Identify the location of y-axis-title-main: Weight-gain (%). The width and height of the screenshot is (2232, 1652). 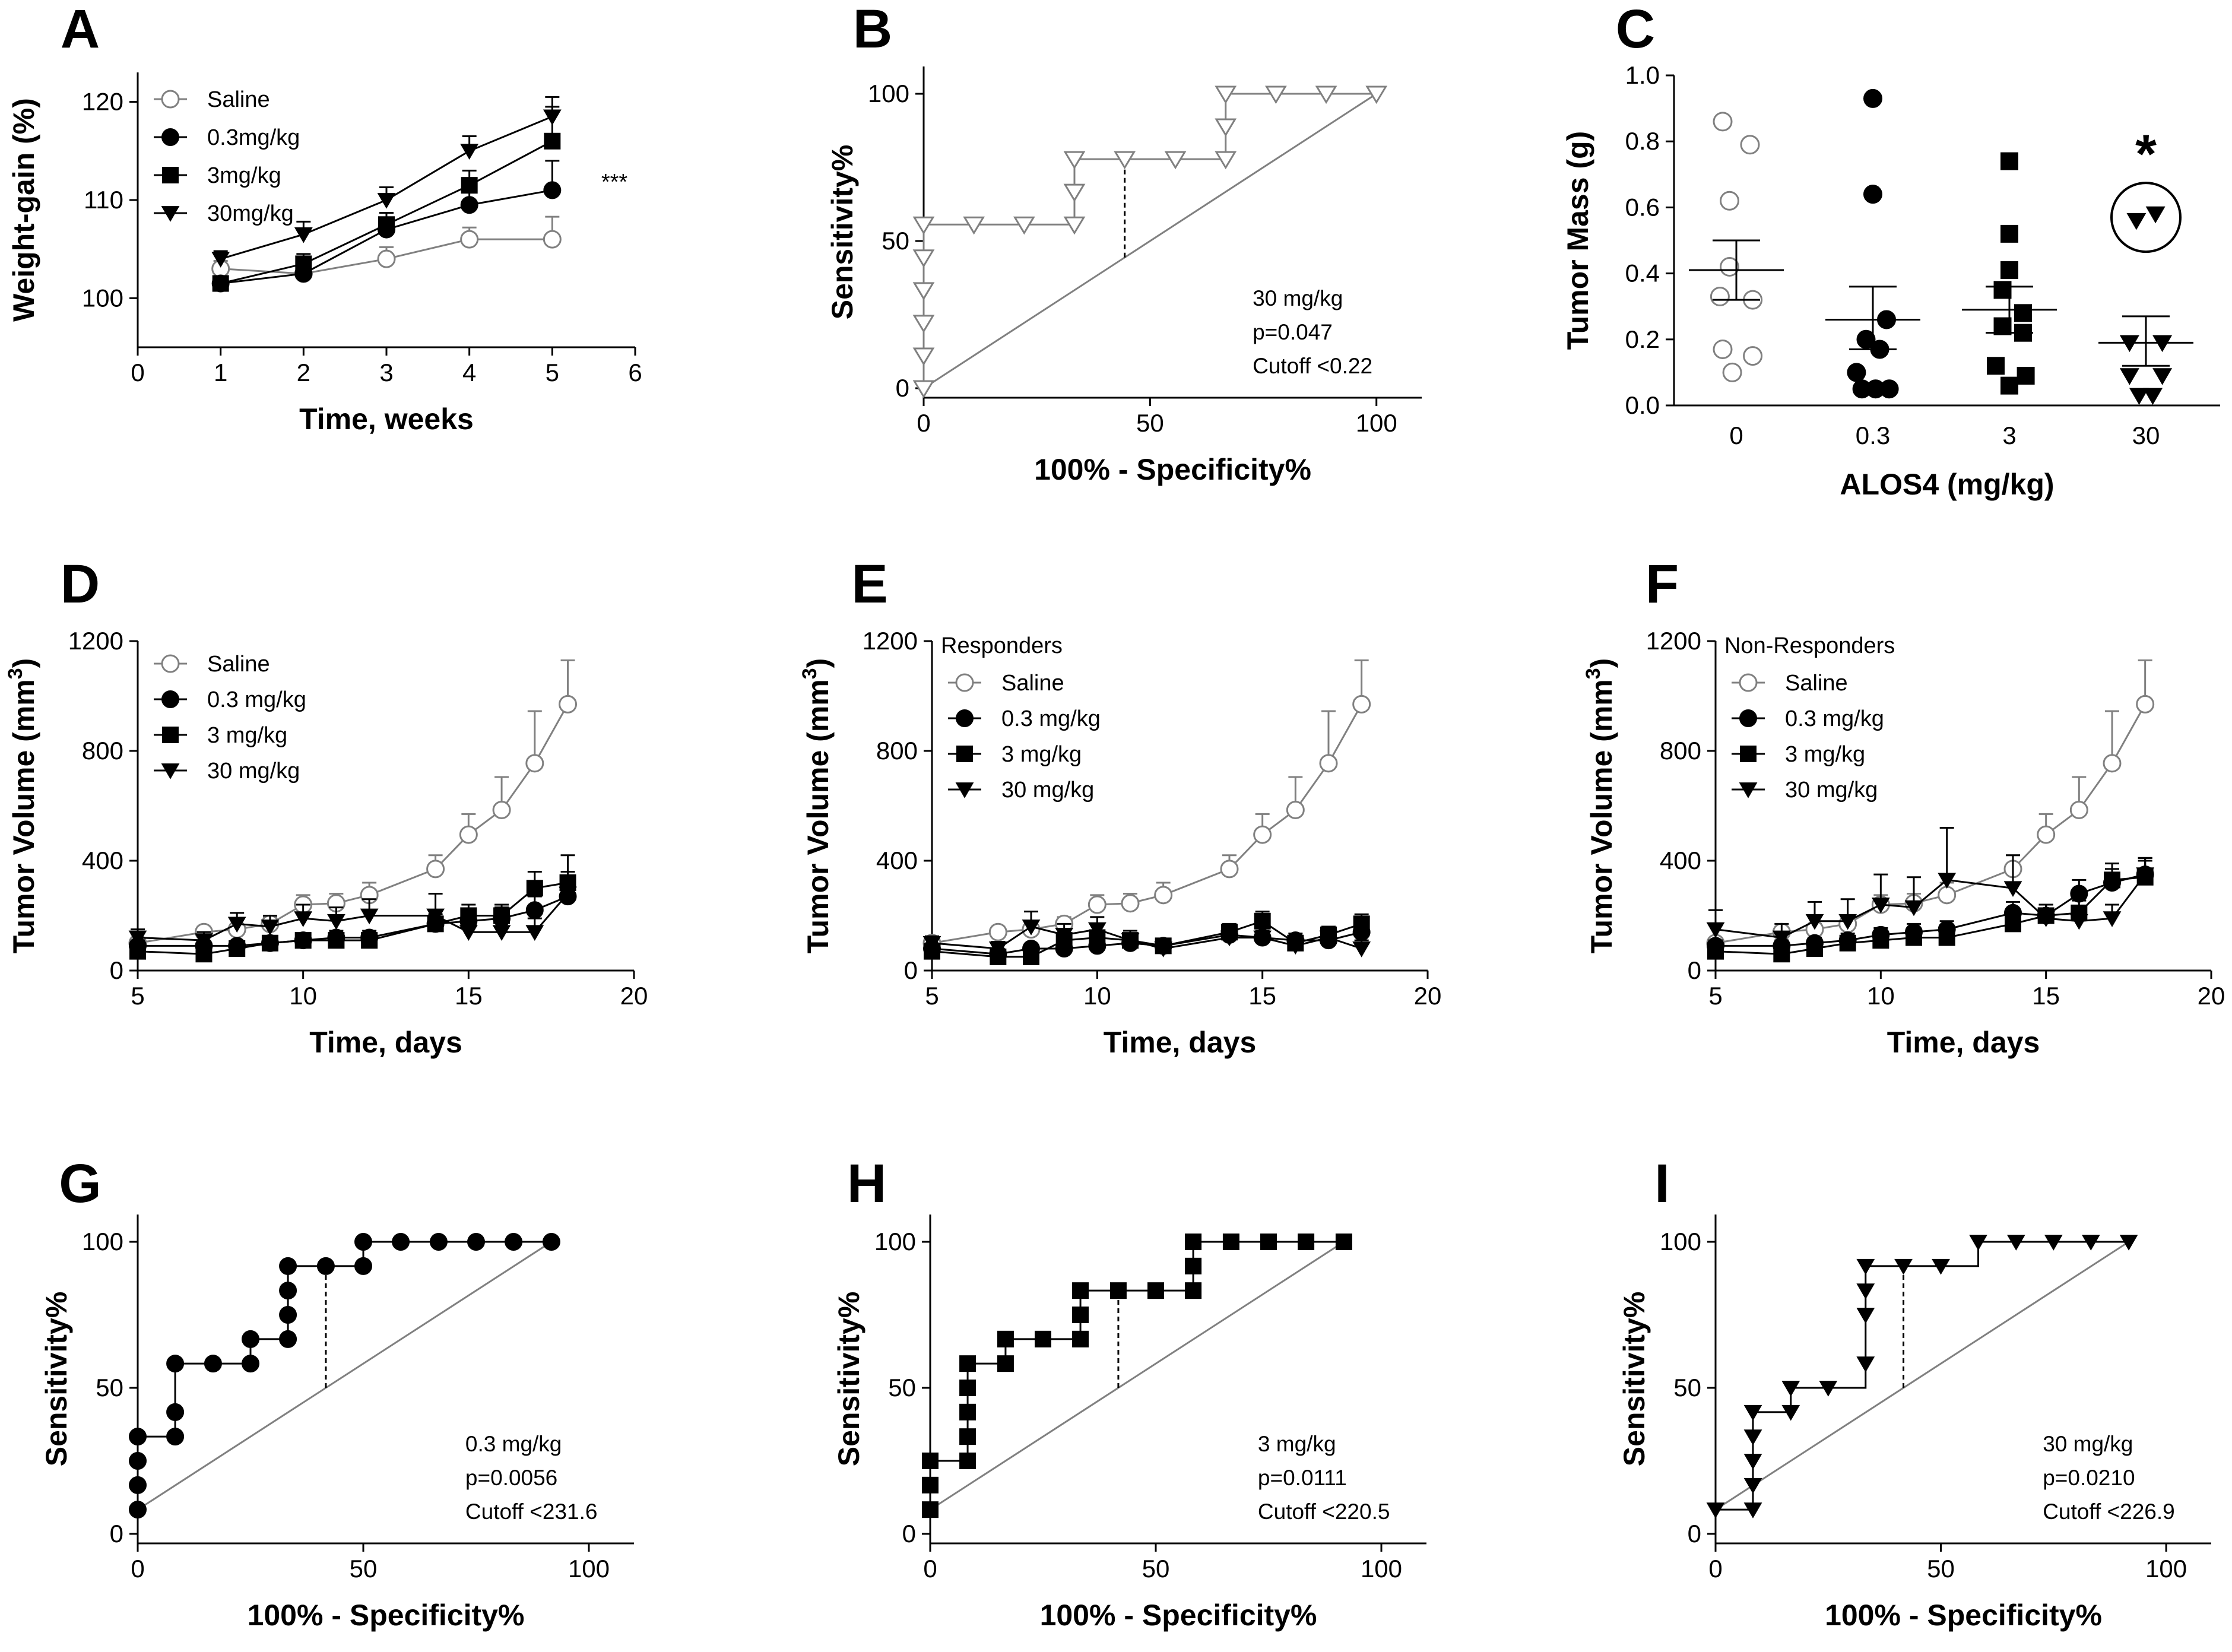
(23, 210).